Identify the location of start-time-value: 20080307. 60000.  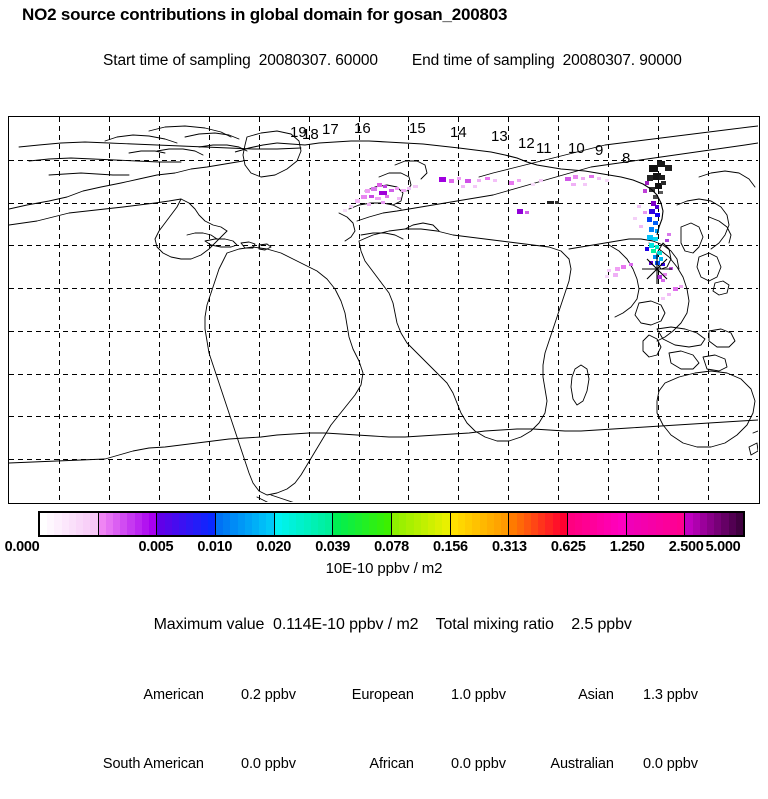
(318, 60).